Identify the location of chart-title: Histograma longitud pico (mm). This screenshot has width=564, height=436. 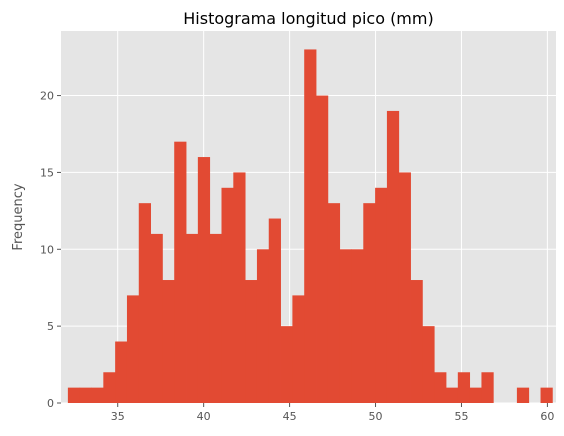
(308, 18).